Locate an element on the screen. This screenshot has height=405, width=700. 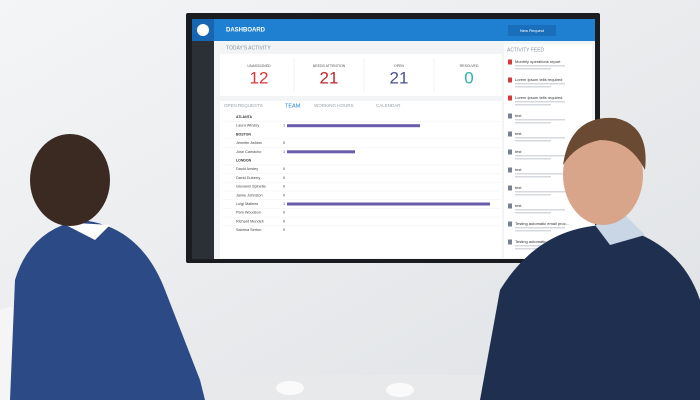
member-name: Jose Camacho is located at coordinates (248, 152).